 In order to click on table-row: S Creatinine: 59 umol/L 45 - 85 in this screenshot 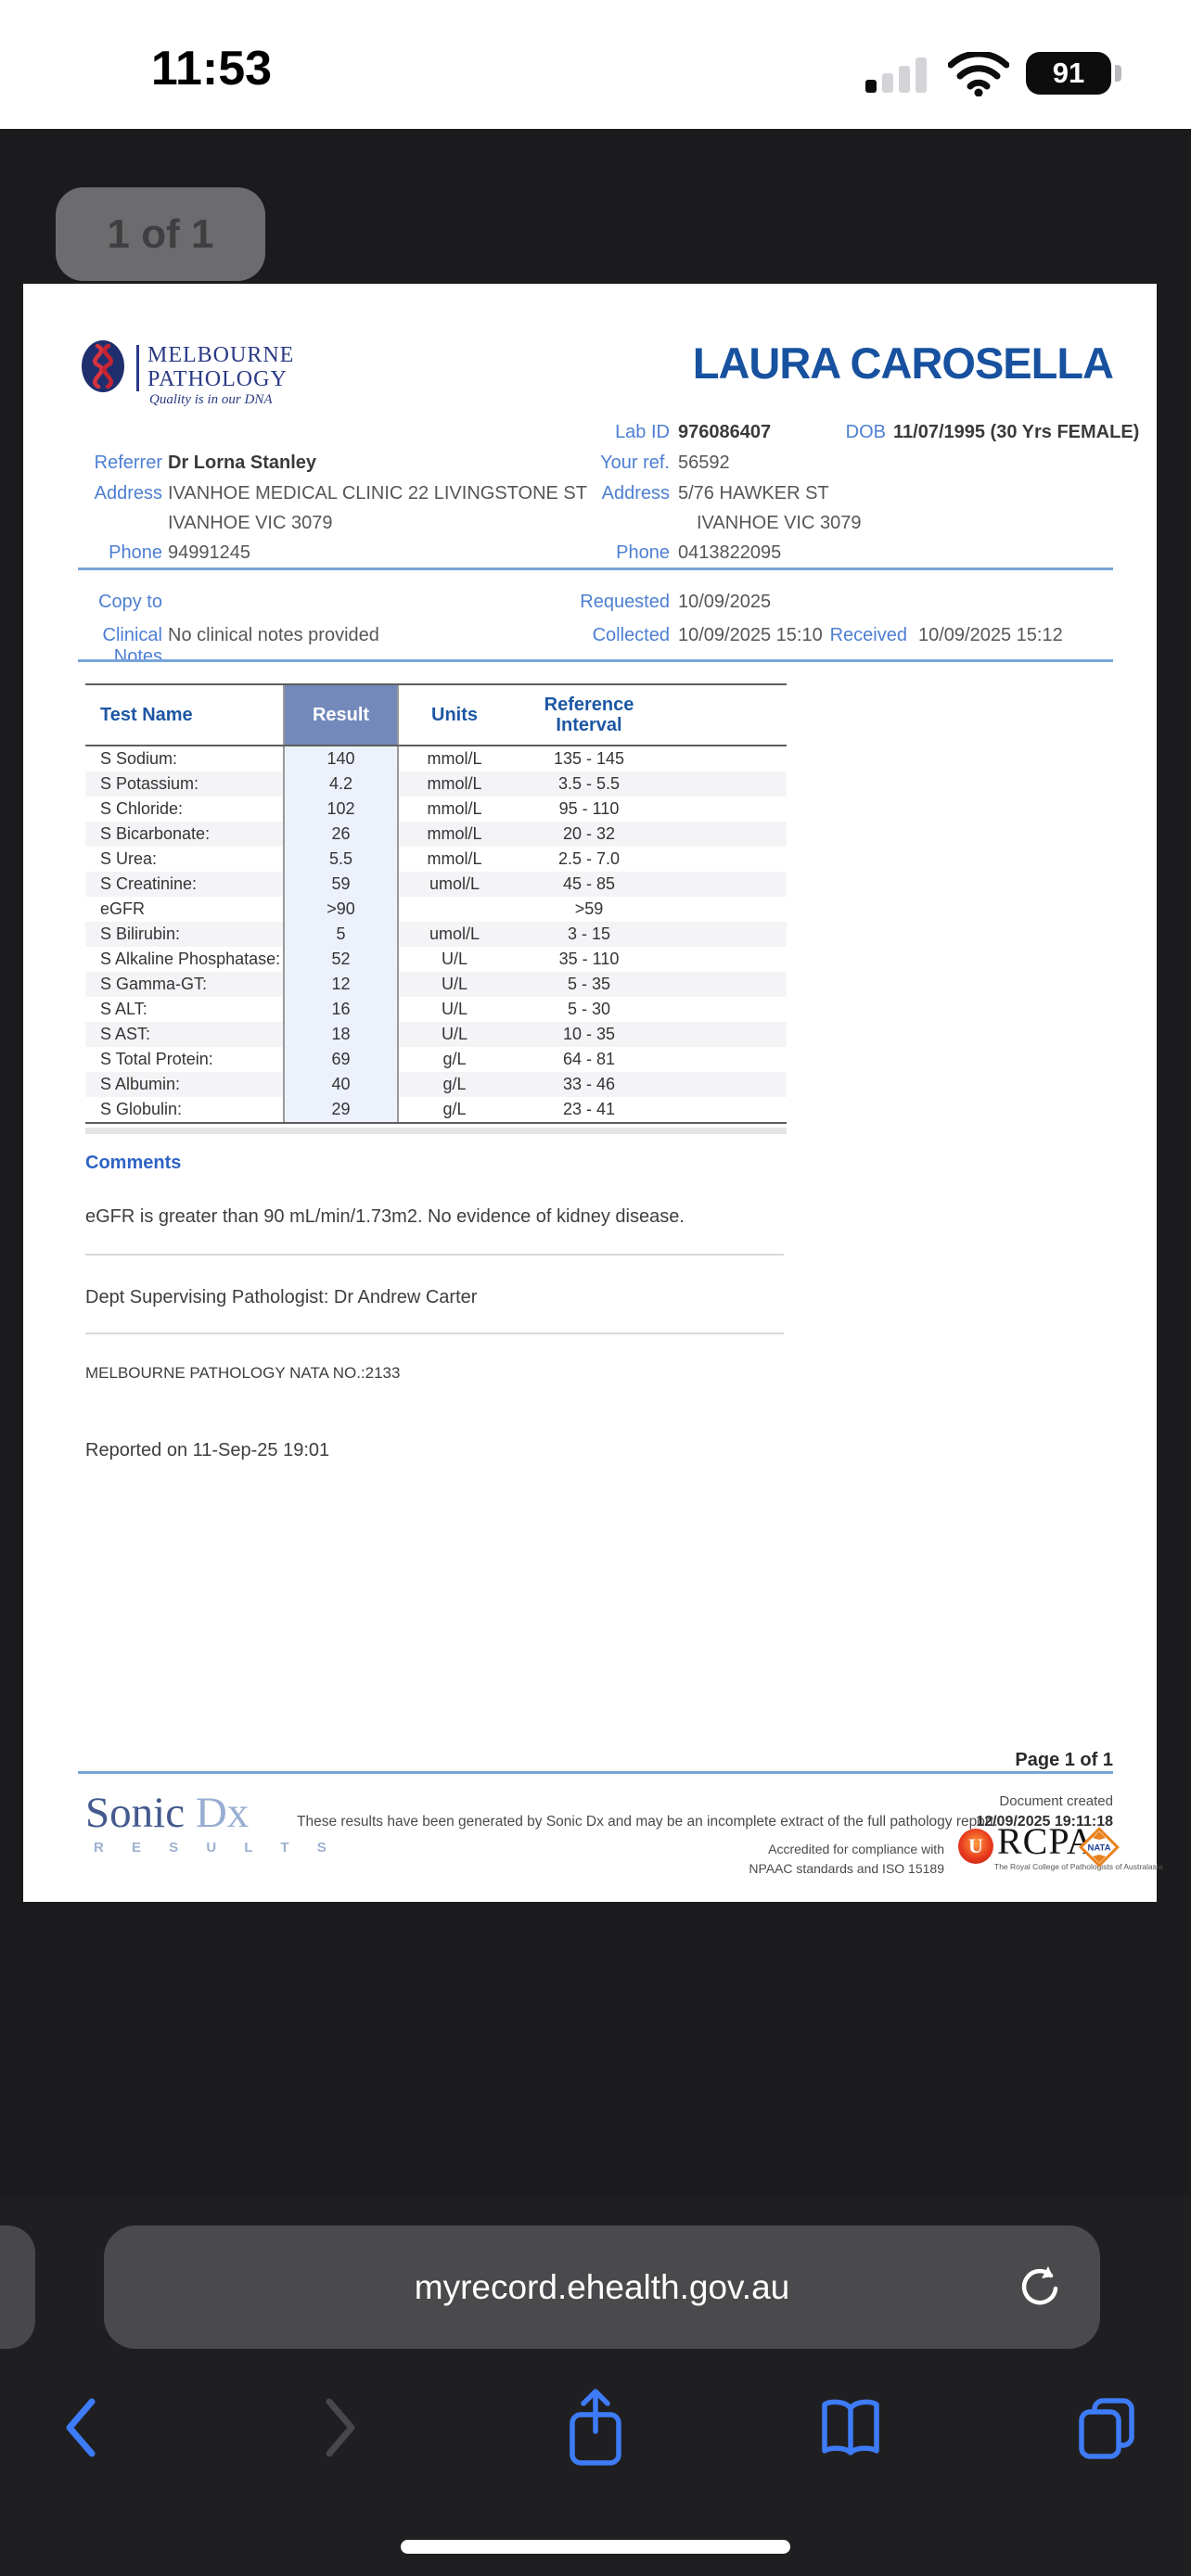, I will do `click(436, 884)`.